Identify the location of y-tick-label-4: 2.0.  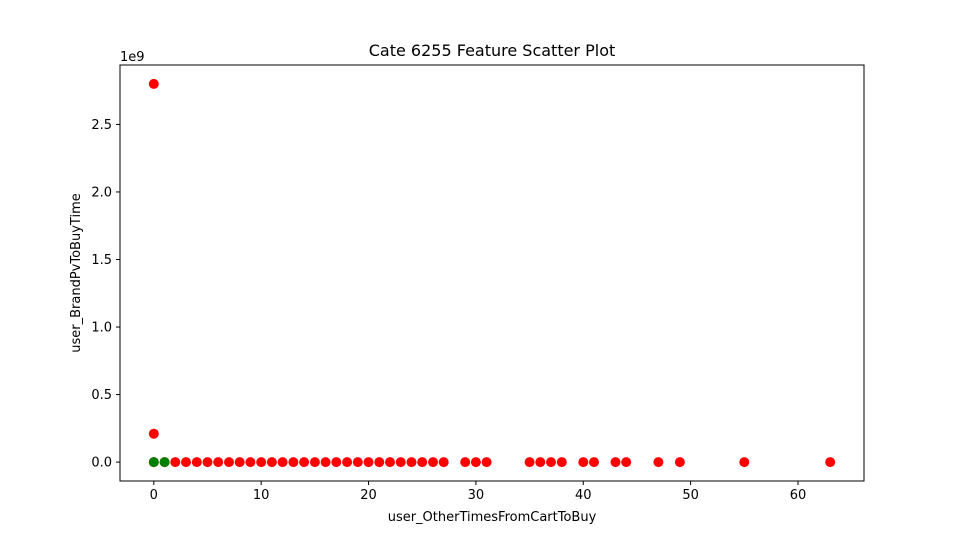
(101, 192).